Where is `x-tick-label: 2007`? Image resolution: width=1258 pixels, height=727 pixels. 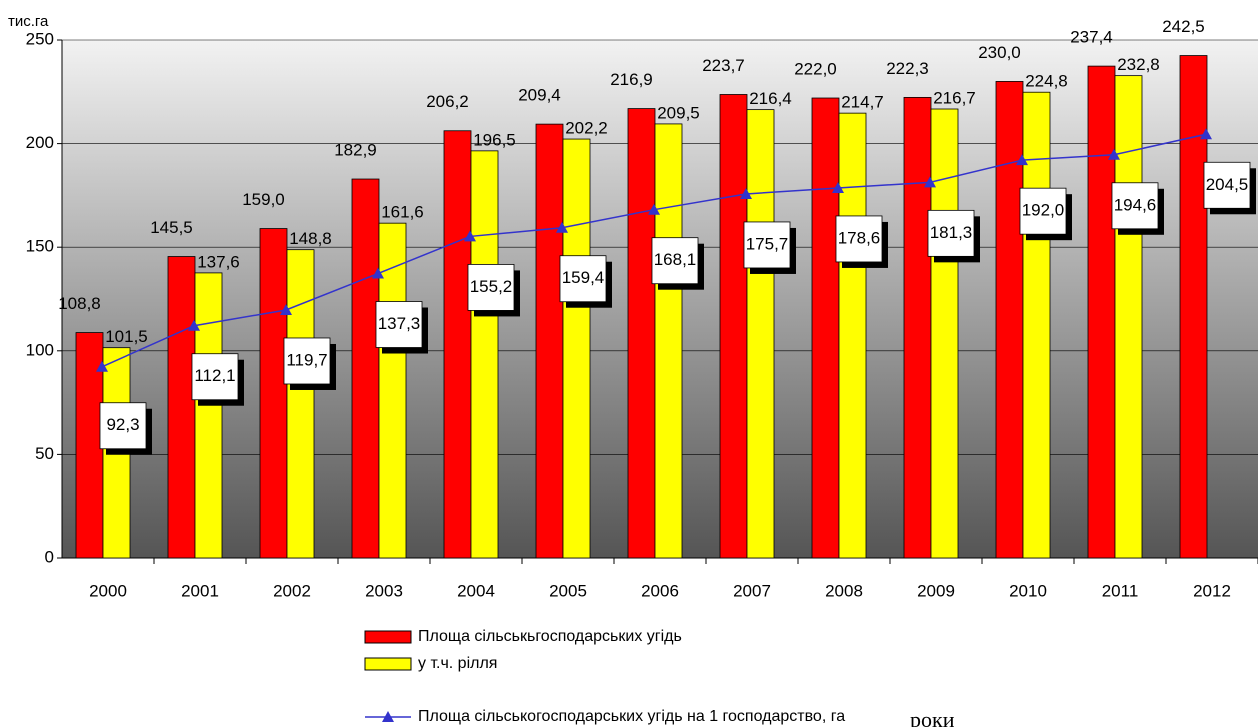
x-tick-label: 2007 is located at coordinates (752, 590).